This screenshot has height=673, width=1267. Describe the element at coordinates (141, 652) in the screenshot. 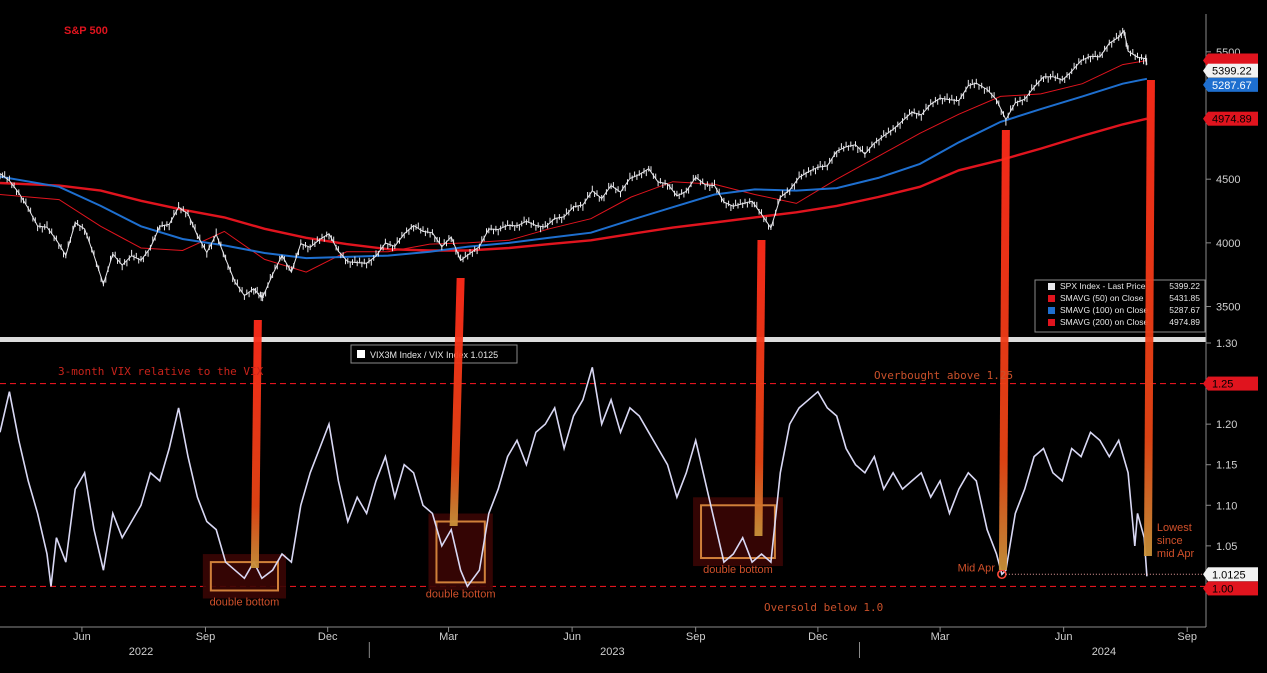

I see `x-year-label: 2022` at that location.